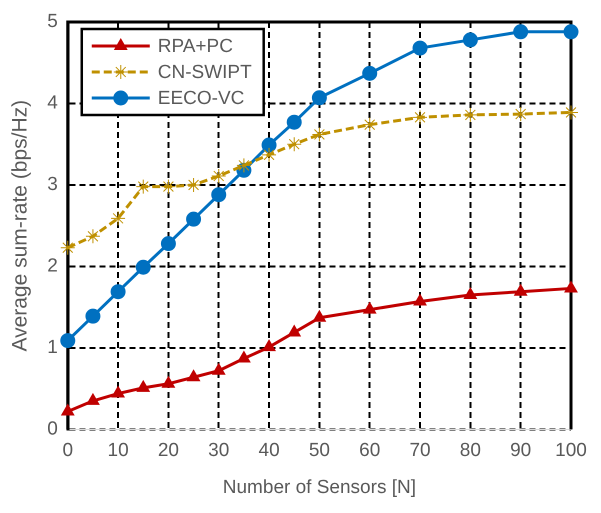 The height and width of the screenshot is (513, 601). What do you see at coordinates (420, 451) in the screenshot?
I see `x-tick-label: 70` at bounding box center [420, 451].